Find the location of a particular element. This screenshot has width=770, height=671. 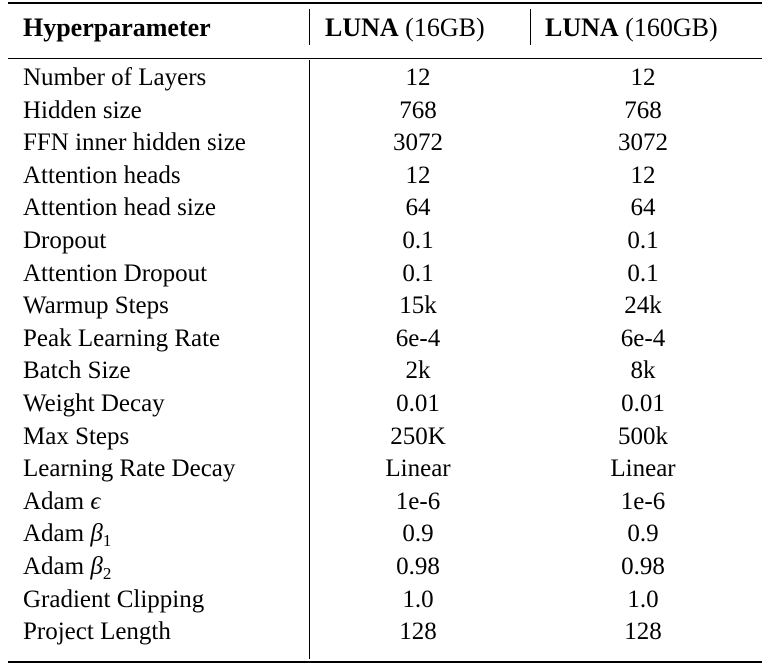

math-subscript: 2 is located at coordinates (107, 573).